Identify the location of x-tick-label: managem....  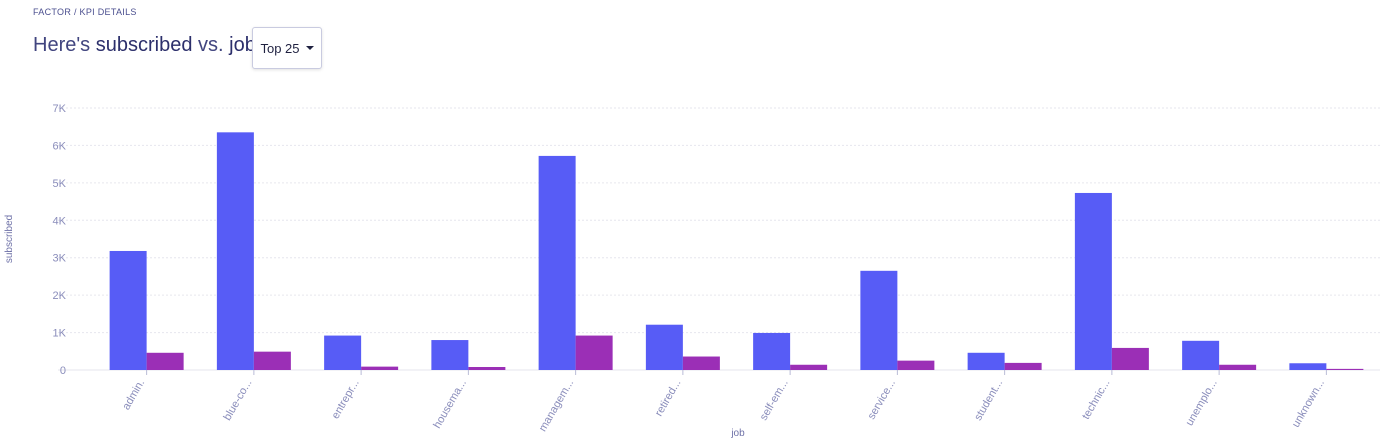
(556, 406).